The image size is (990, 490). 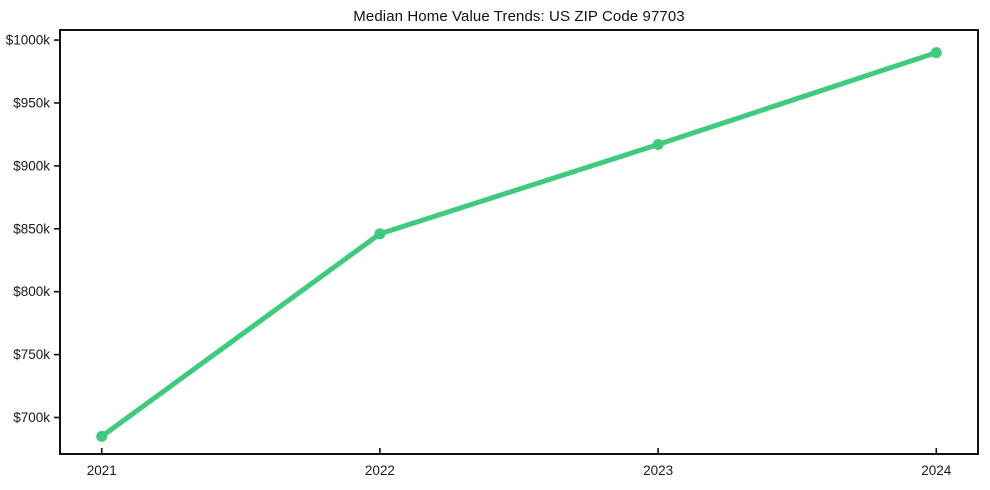 I want to click on y-tick-label: $1000k, so click(x=28, y=40).